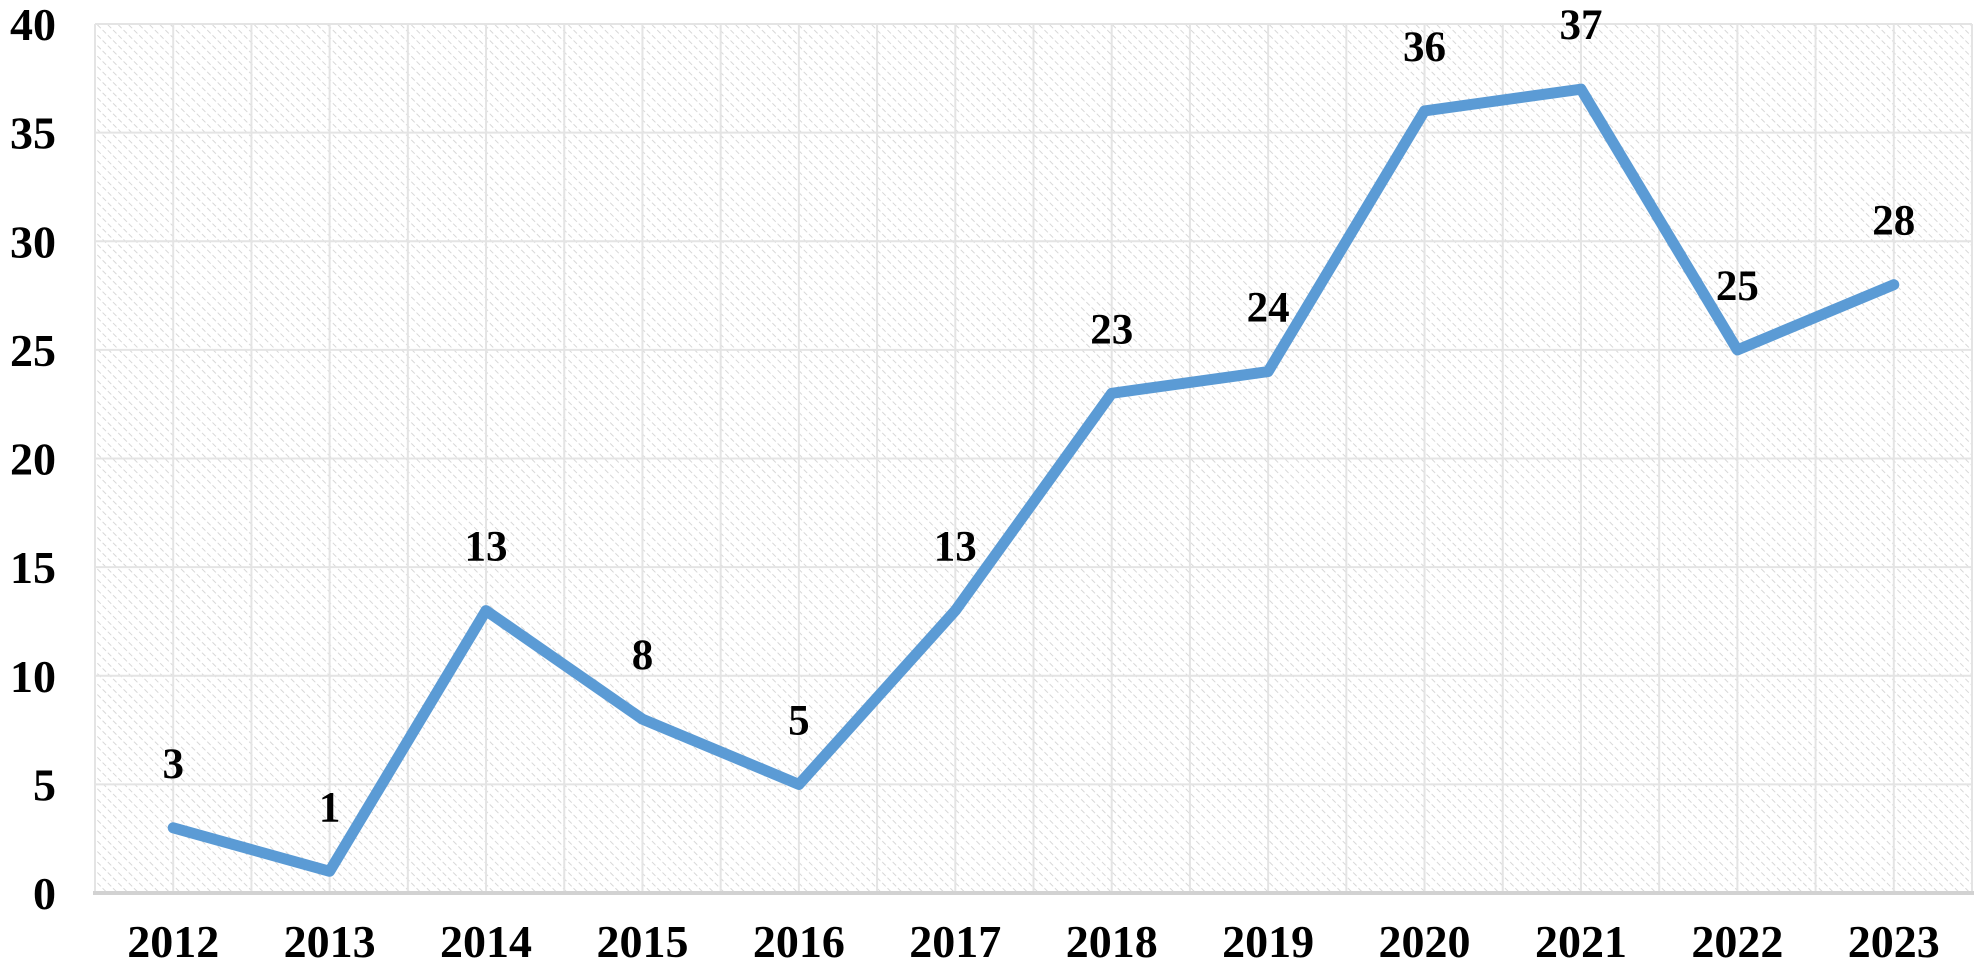  Describe the element at coordinates (173, 941) in the screenshot. I see `x-tick-label: 2012` at that location.